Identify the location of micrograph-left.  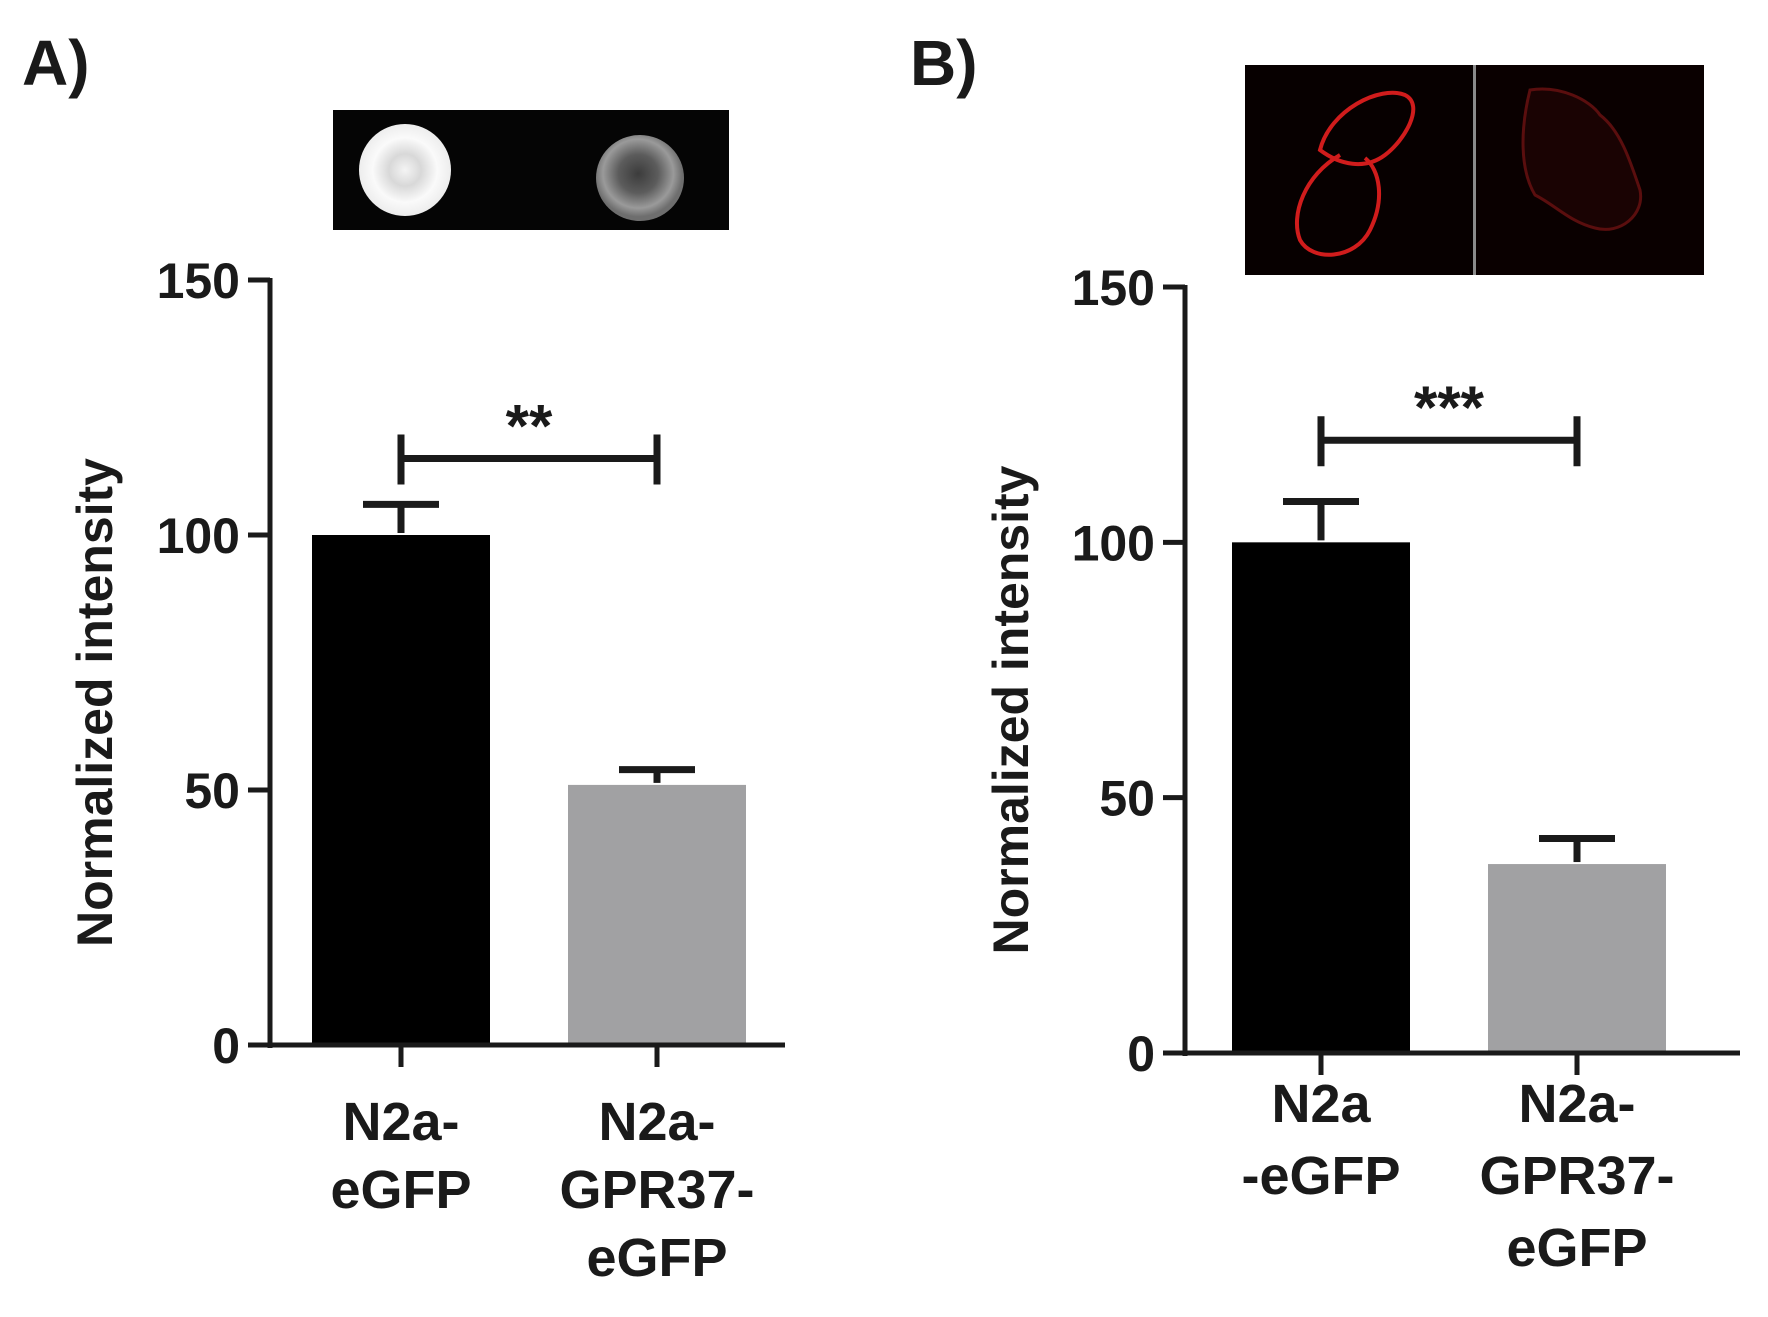
(1359, 170).